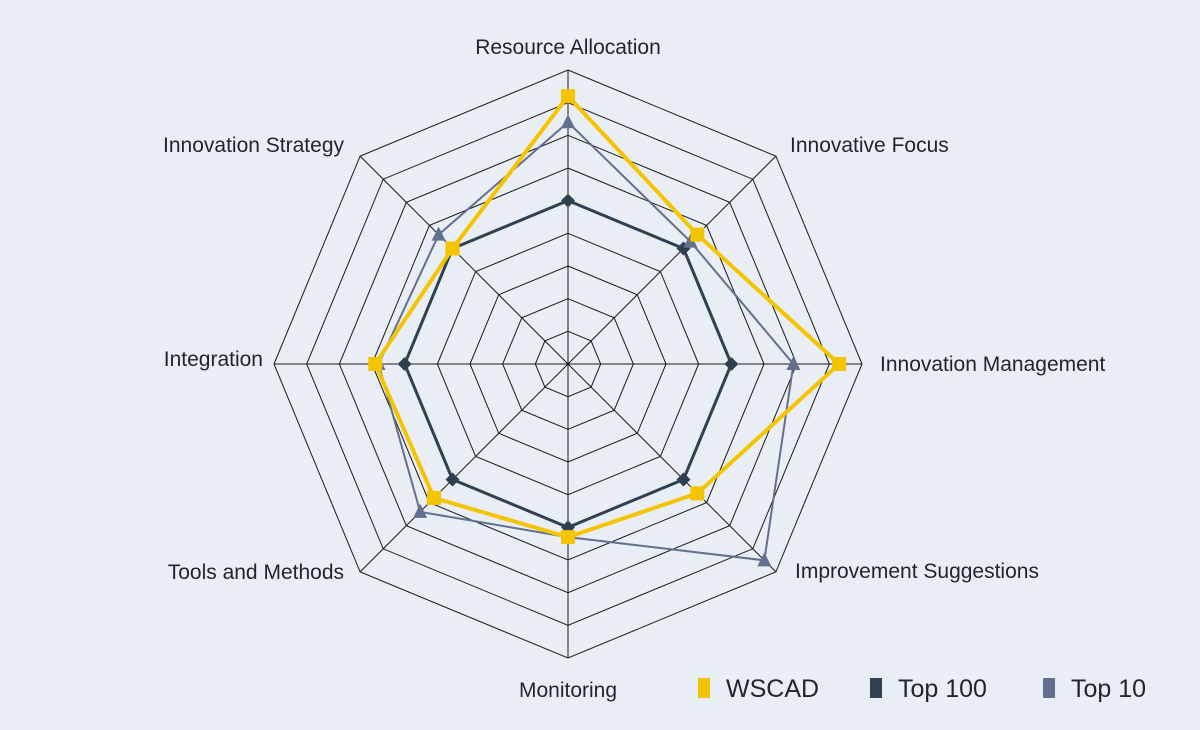  I want to click on legend-item-top-10: Top 10, so click(1094, 689).